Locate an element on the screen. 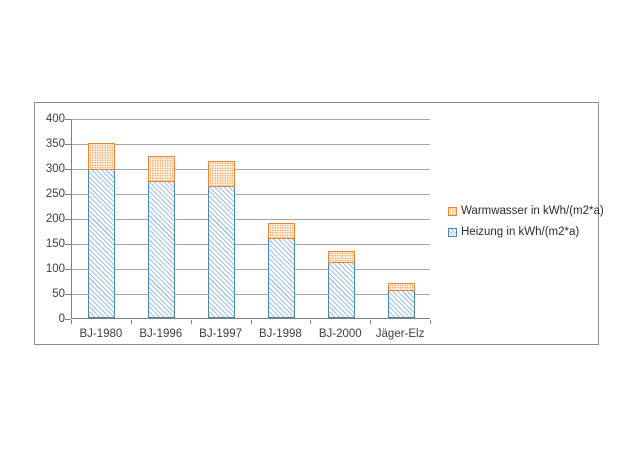  bar-BJ-1996 is located at coordinates (162, 236).